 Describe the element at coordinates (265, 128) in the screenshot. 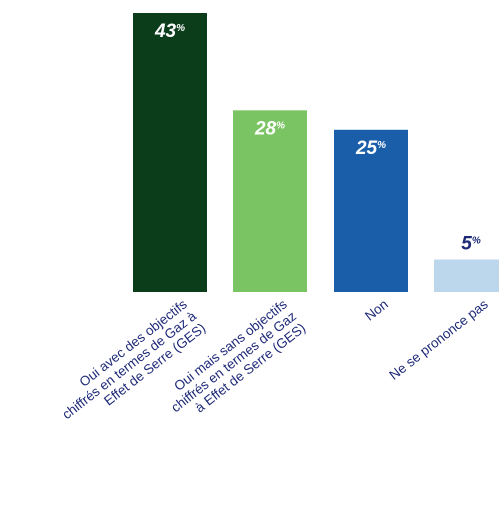

I see `bar-value-number: 28` at that location.